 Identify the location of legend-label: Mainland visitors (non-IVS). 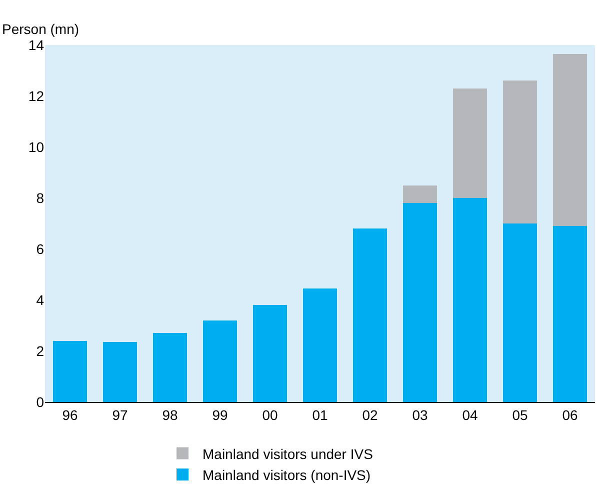
(286, 474).